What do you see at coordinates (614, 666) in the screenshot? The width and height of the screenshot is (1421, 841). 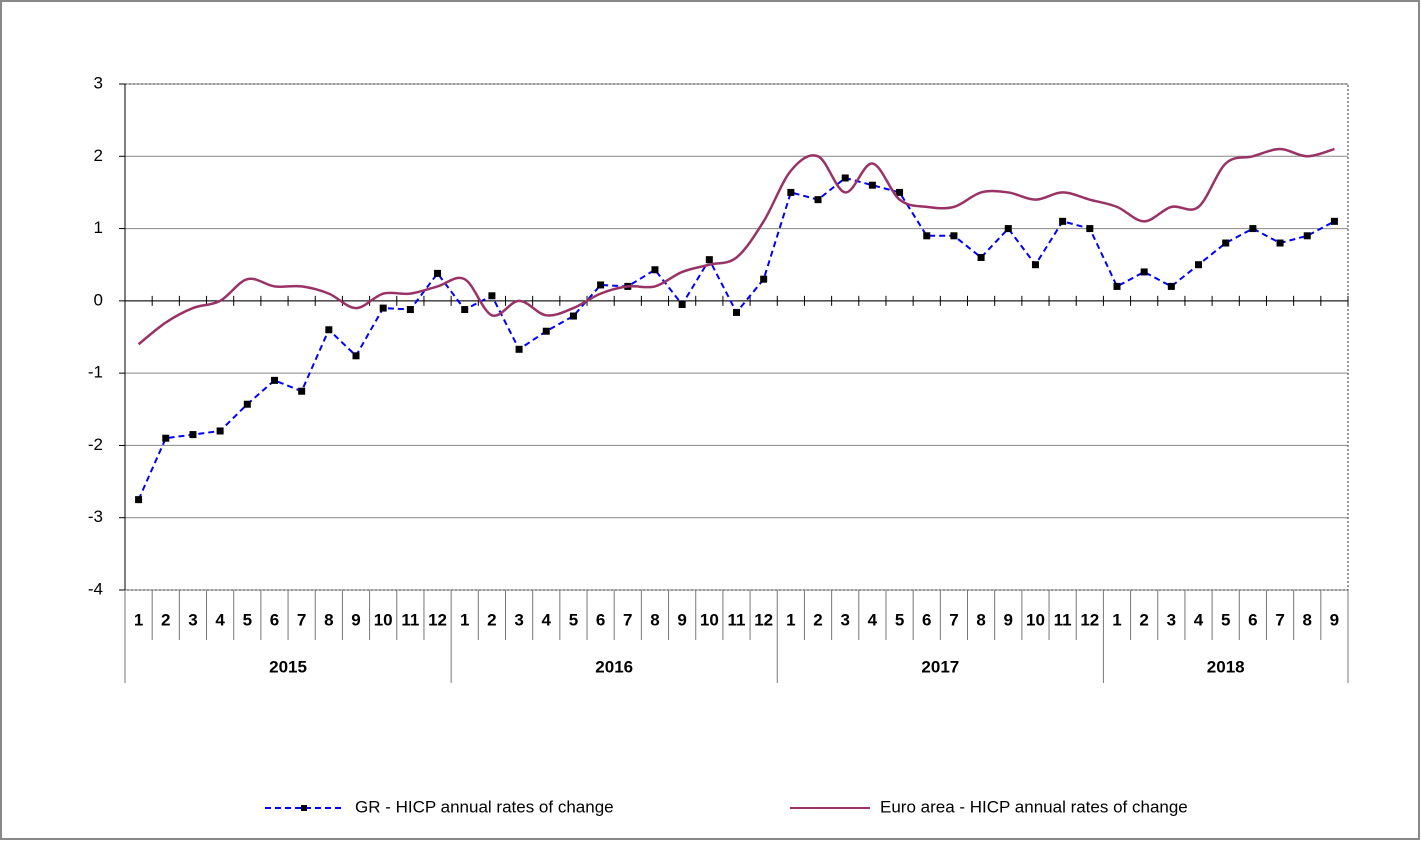 I see `group-label: 2016` at bounding box center [614, 666].